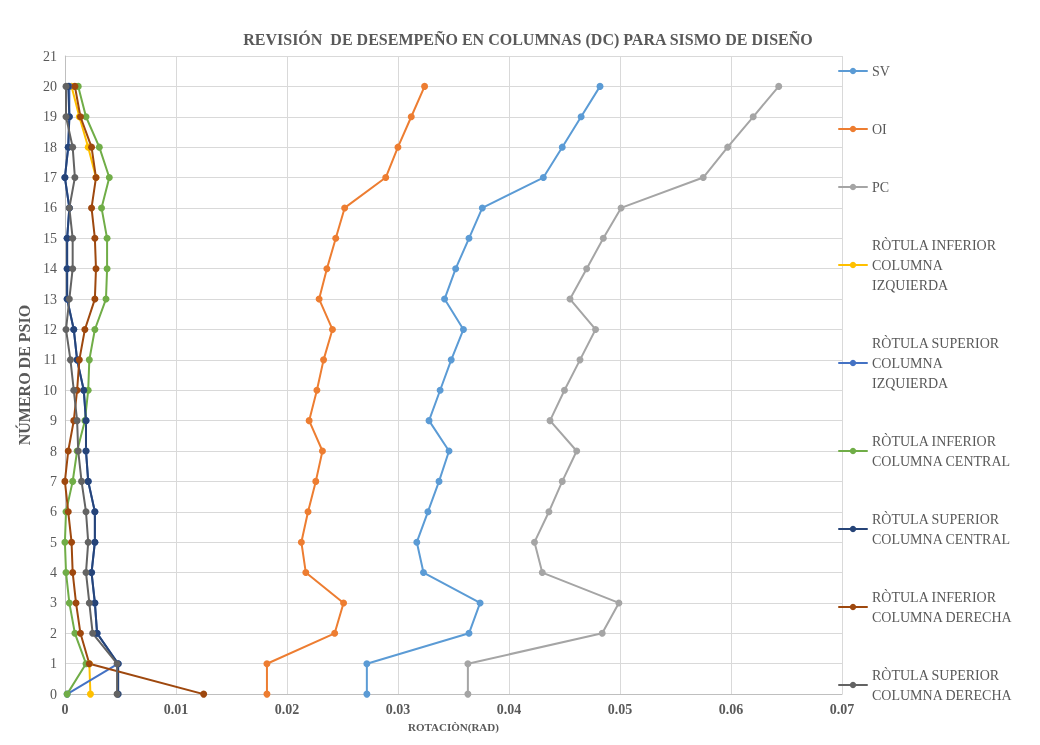 This screenshot has width=1040, height=745. I want to click on y-tick-label: 4, so click(53, 573).